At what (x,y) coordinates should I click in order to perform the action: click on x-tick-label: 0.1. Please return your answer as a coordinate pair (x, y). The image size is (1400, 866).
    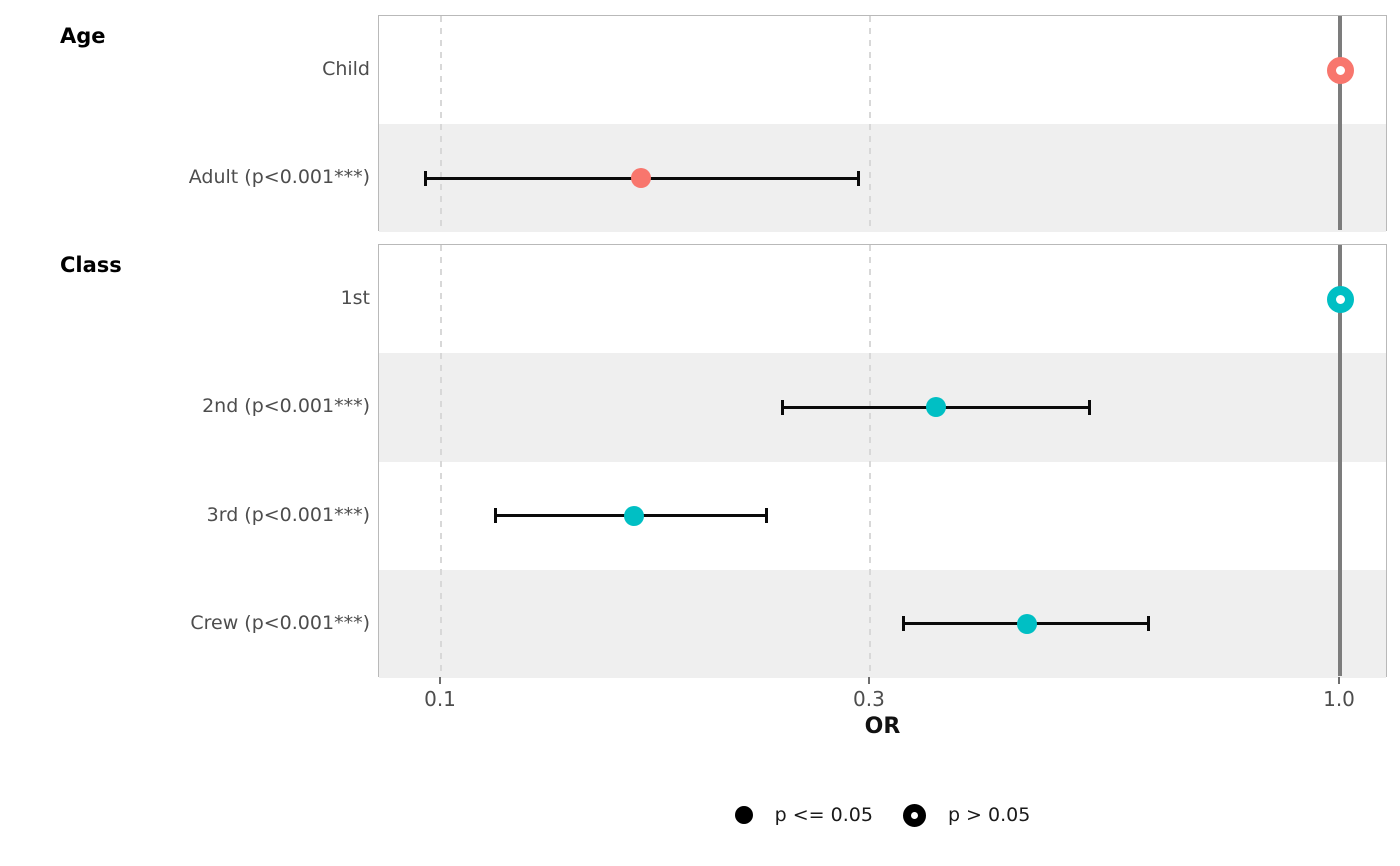
    Looking at the image, I should click on (440, 699).